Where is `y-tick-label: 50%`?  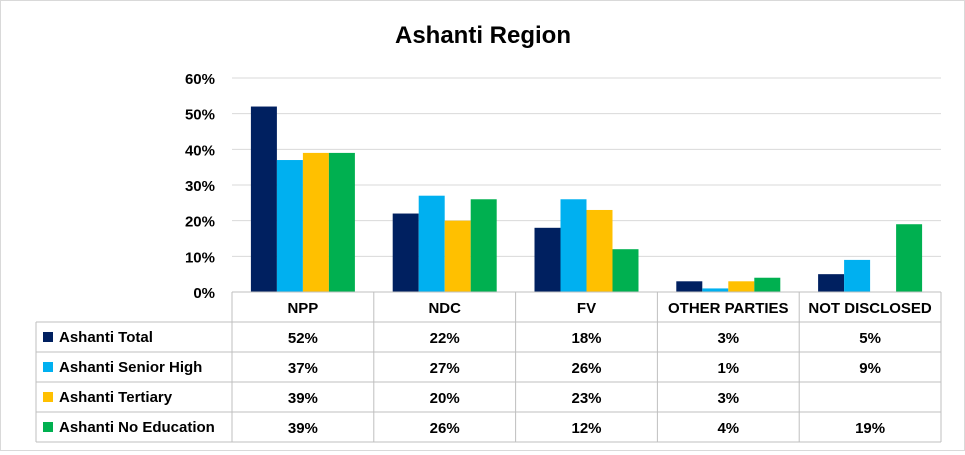 y-tick-label: 50% is located at coordinates (200, 115).